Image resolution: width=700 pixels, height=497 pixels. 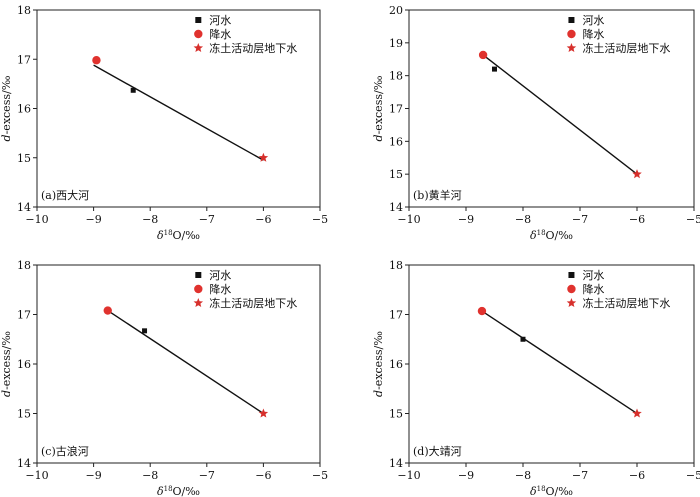 I want to click on panel-label: (b)黄羊河, so click(x=437, y=195).